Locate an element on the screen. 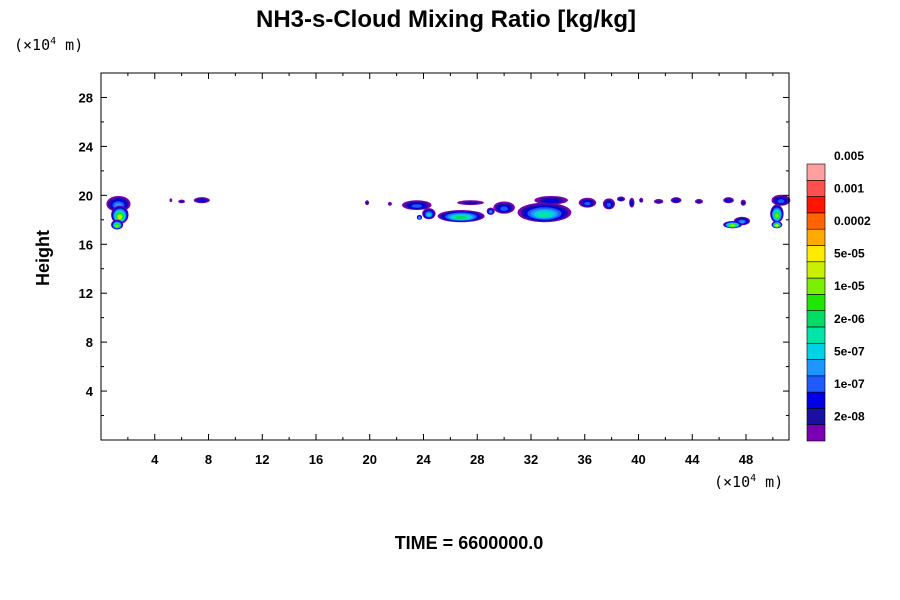  colorbar-label: 1e-05 is located at coordinates (849, 286).